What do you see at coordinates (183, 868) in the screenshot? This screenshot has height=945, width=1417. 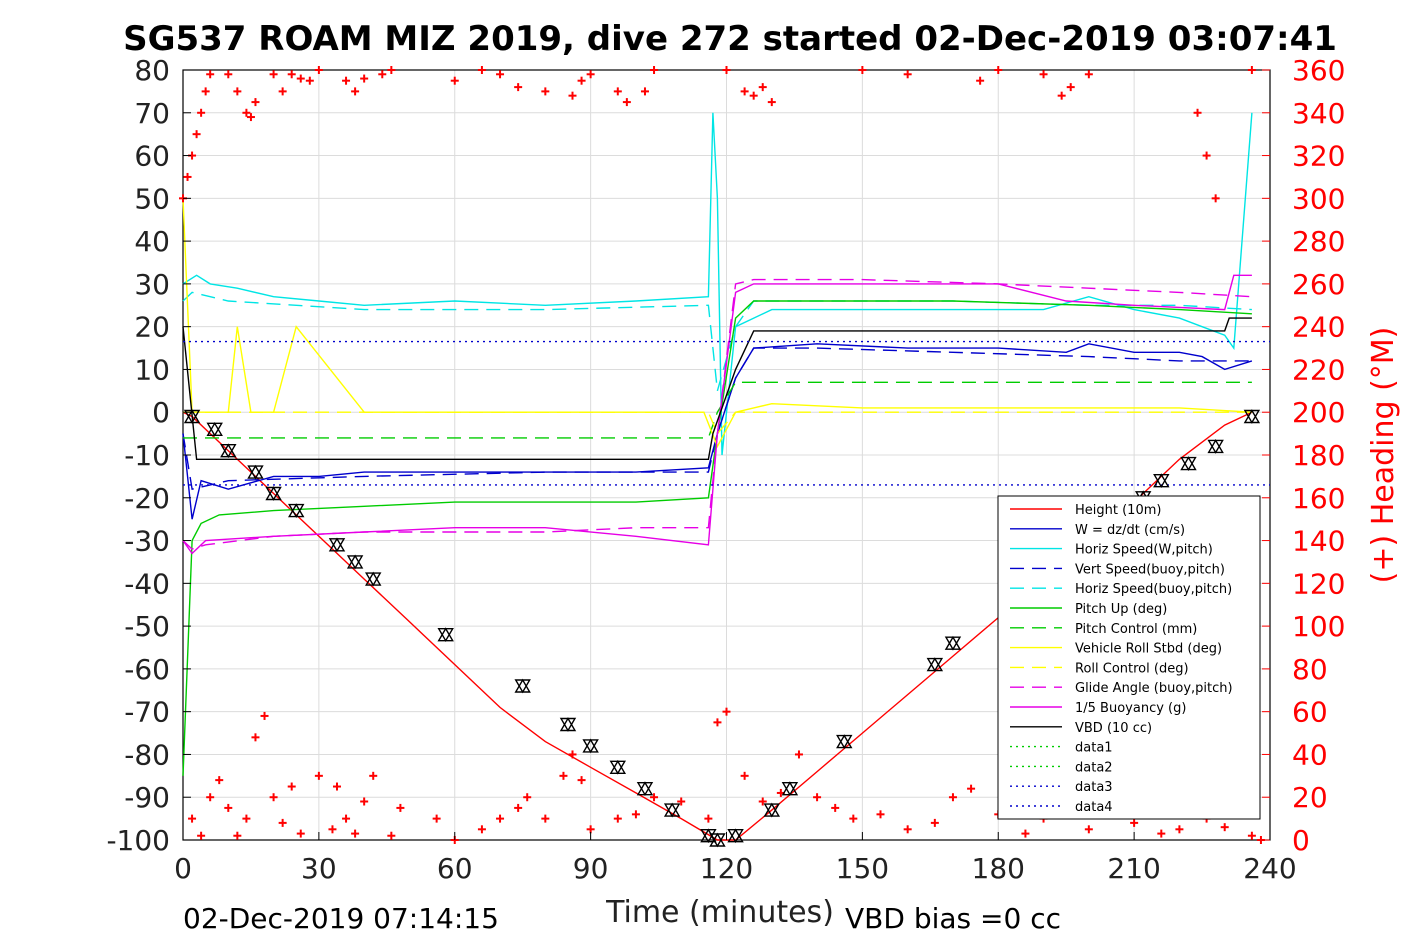 I see `x-tick-label: 0` at bounding box center [183, 868].